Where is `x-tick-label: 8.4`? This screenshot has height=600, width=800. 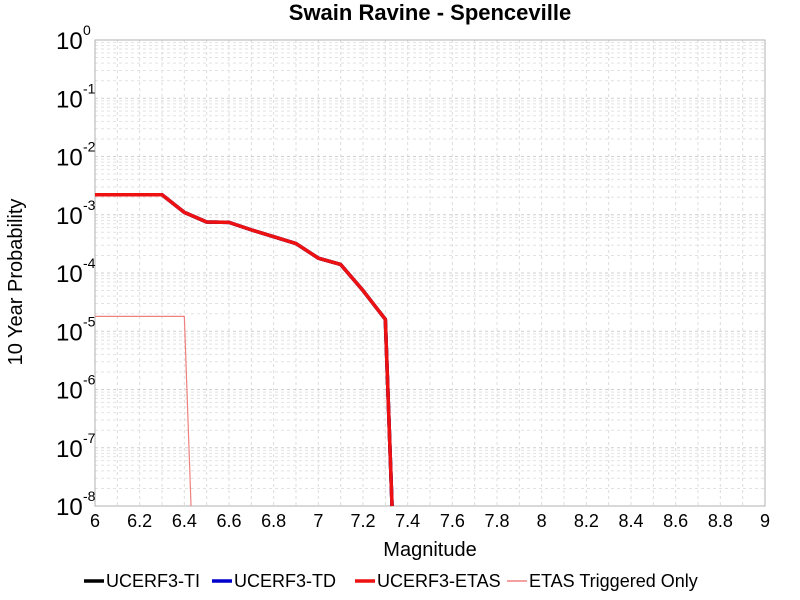 x-tick-label: 8.4 is located at coordinates (630, 521).